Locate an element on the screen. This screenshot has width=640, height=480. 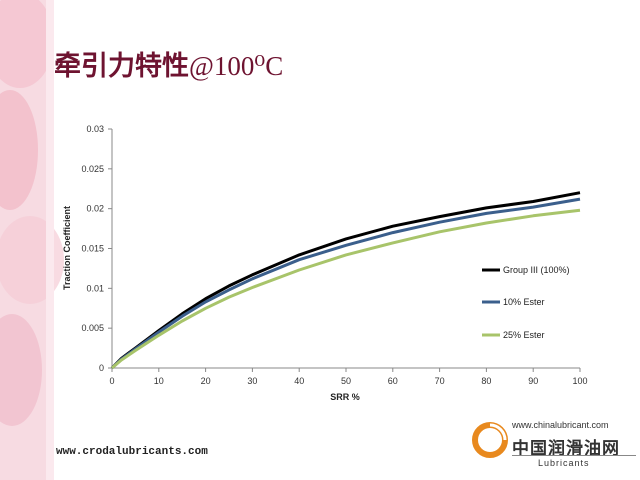
y-tick-label: 0.01 is located at coordinates (95, 288).